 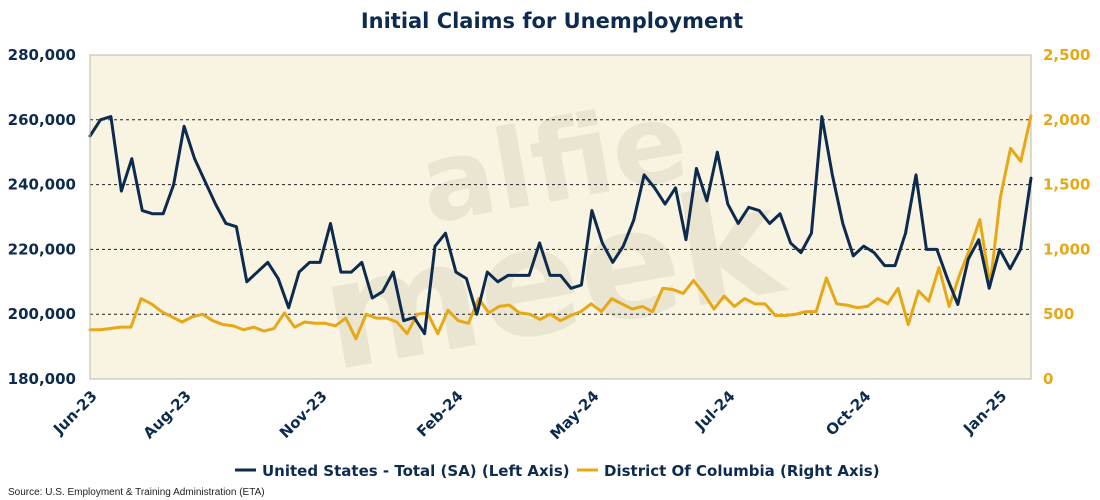 What do you see at coordinates (42, 249) in the screenshot?
I see `left-tick-label: 220,000` at bounding box center [42, 249].